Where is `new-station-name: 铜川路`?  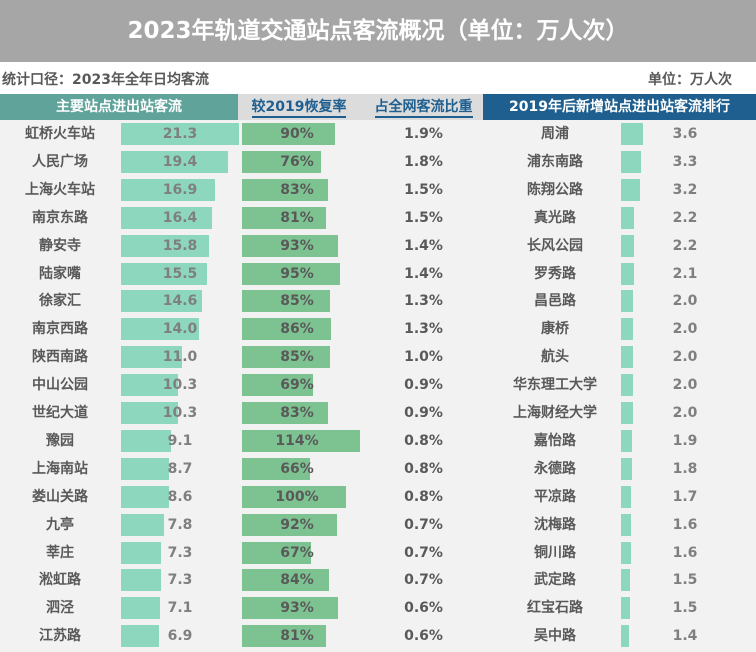
new-station-name: 铜川路 is located at coordinates (555, 552).